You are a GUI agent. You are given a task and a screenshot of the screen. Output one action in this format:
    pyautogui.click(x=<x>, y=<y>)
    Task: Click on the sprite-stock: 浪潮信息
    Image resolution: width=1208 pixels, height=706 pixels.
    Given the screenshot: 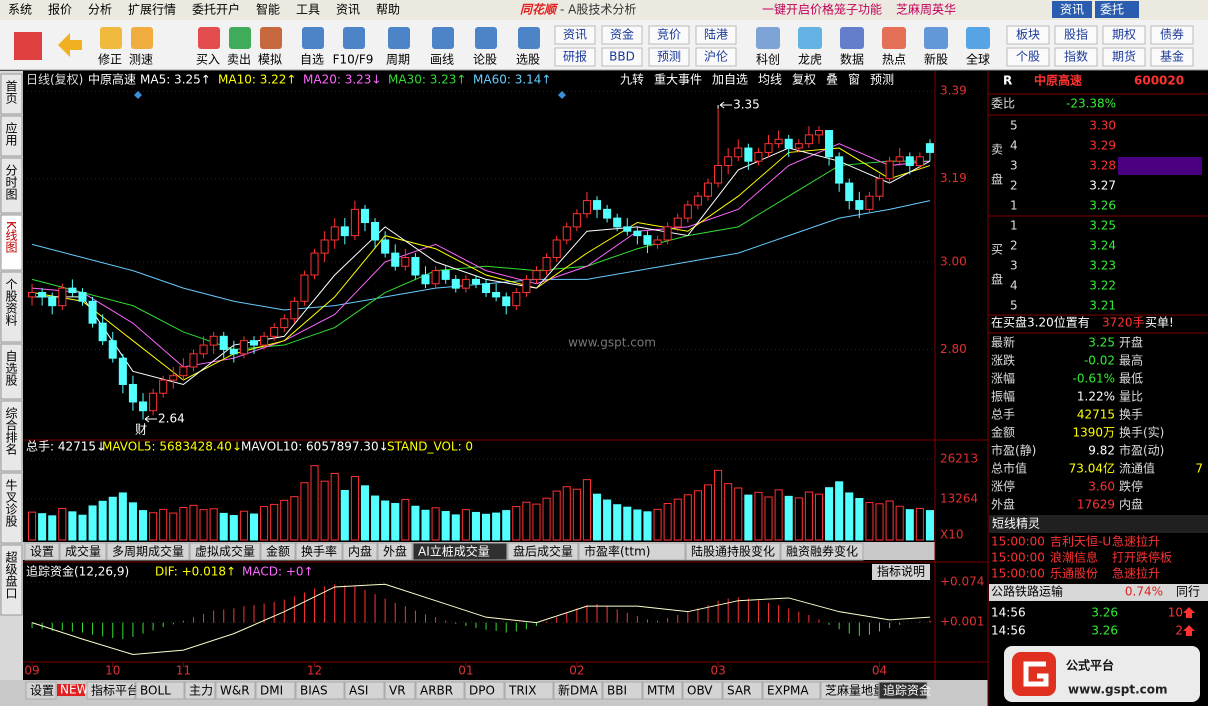 What is the action you would take?
    pyautogui.click(x=1074, y=557)
    